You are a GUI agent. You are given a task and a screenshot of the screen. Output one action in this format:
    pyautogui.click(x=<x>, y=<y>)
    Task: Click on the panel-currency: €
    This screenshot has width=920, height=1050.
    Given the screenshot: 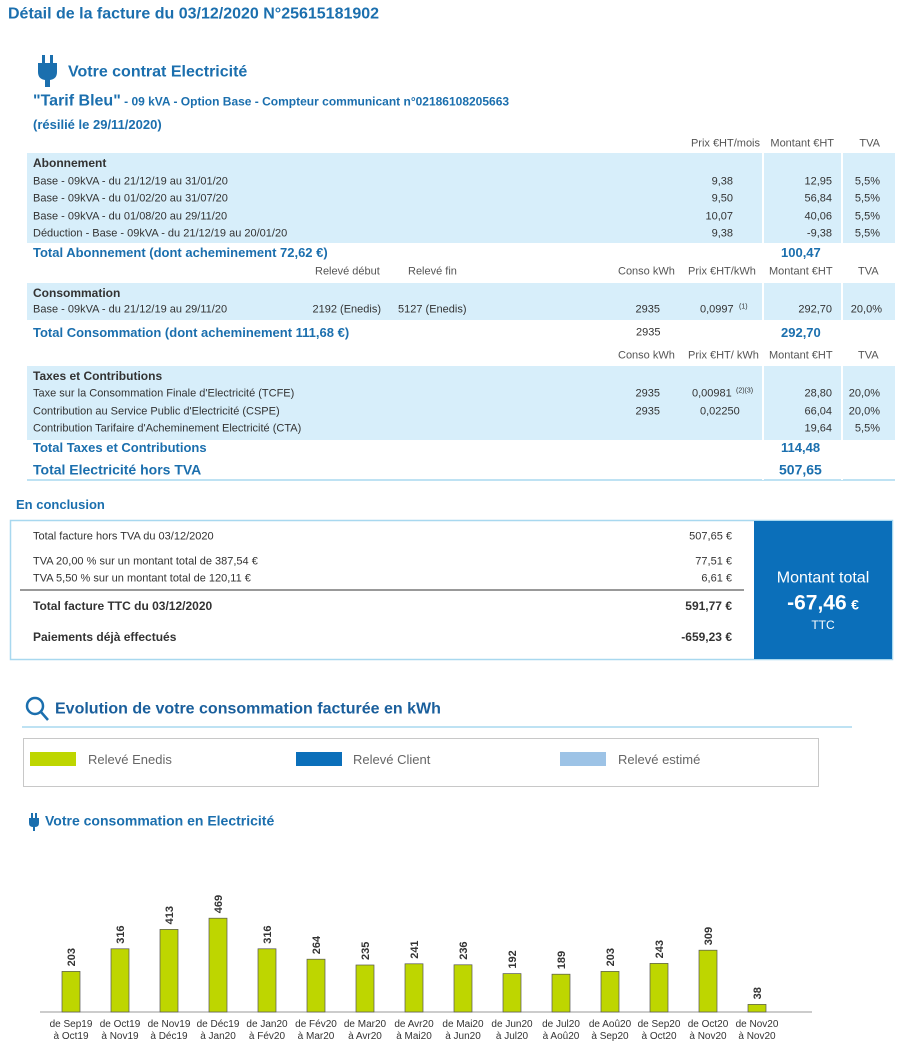 What is the action you would take?
    pyautogui.click(x=855, y=604)
    